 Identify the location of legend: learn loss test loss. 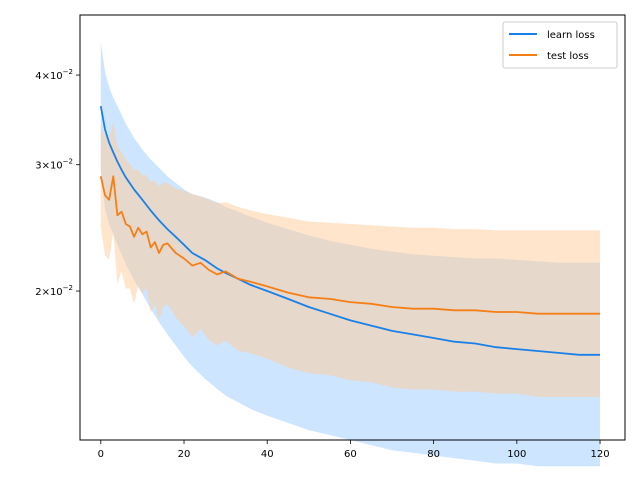
(560, 45).